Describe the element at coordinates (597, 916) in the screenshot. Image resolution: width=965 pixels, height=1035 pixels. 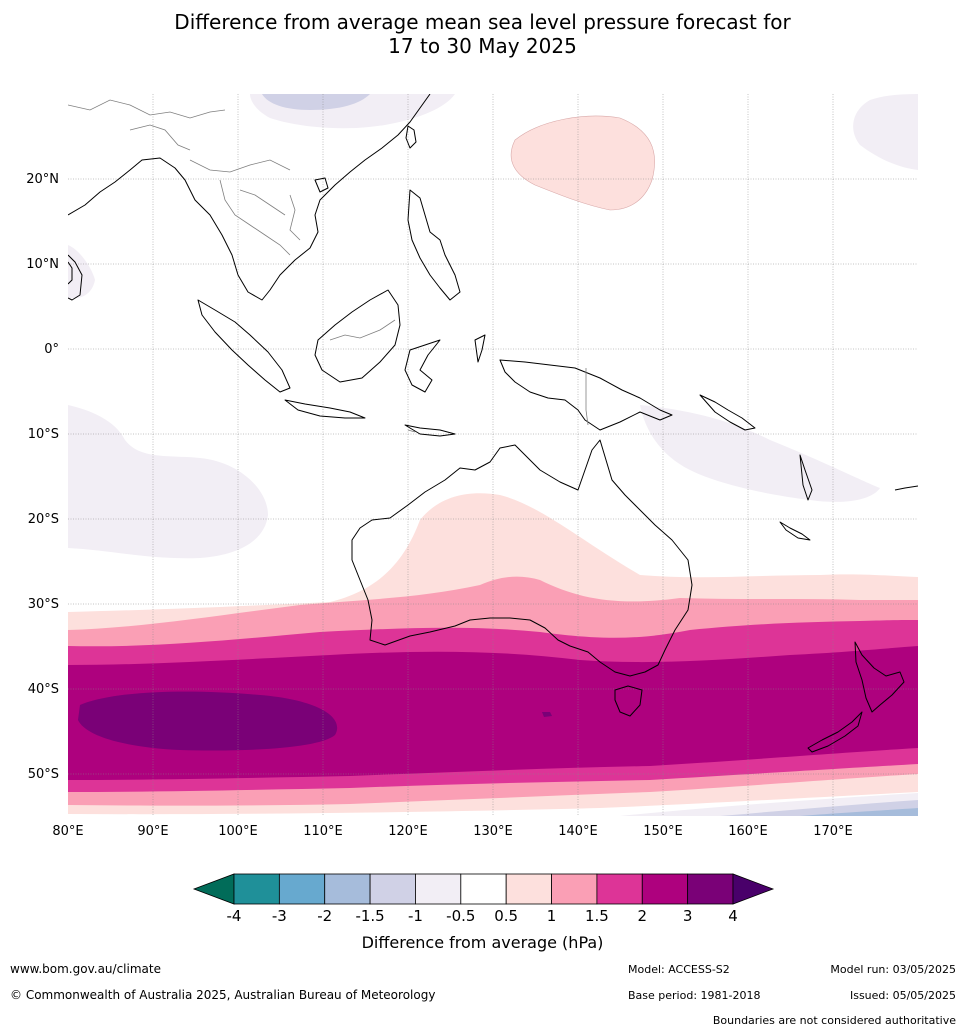
I see `colorbar-tick-label: 1.5` at that location.